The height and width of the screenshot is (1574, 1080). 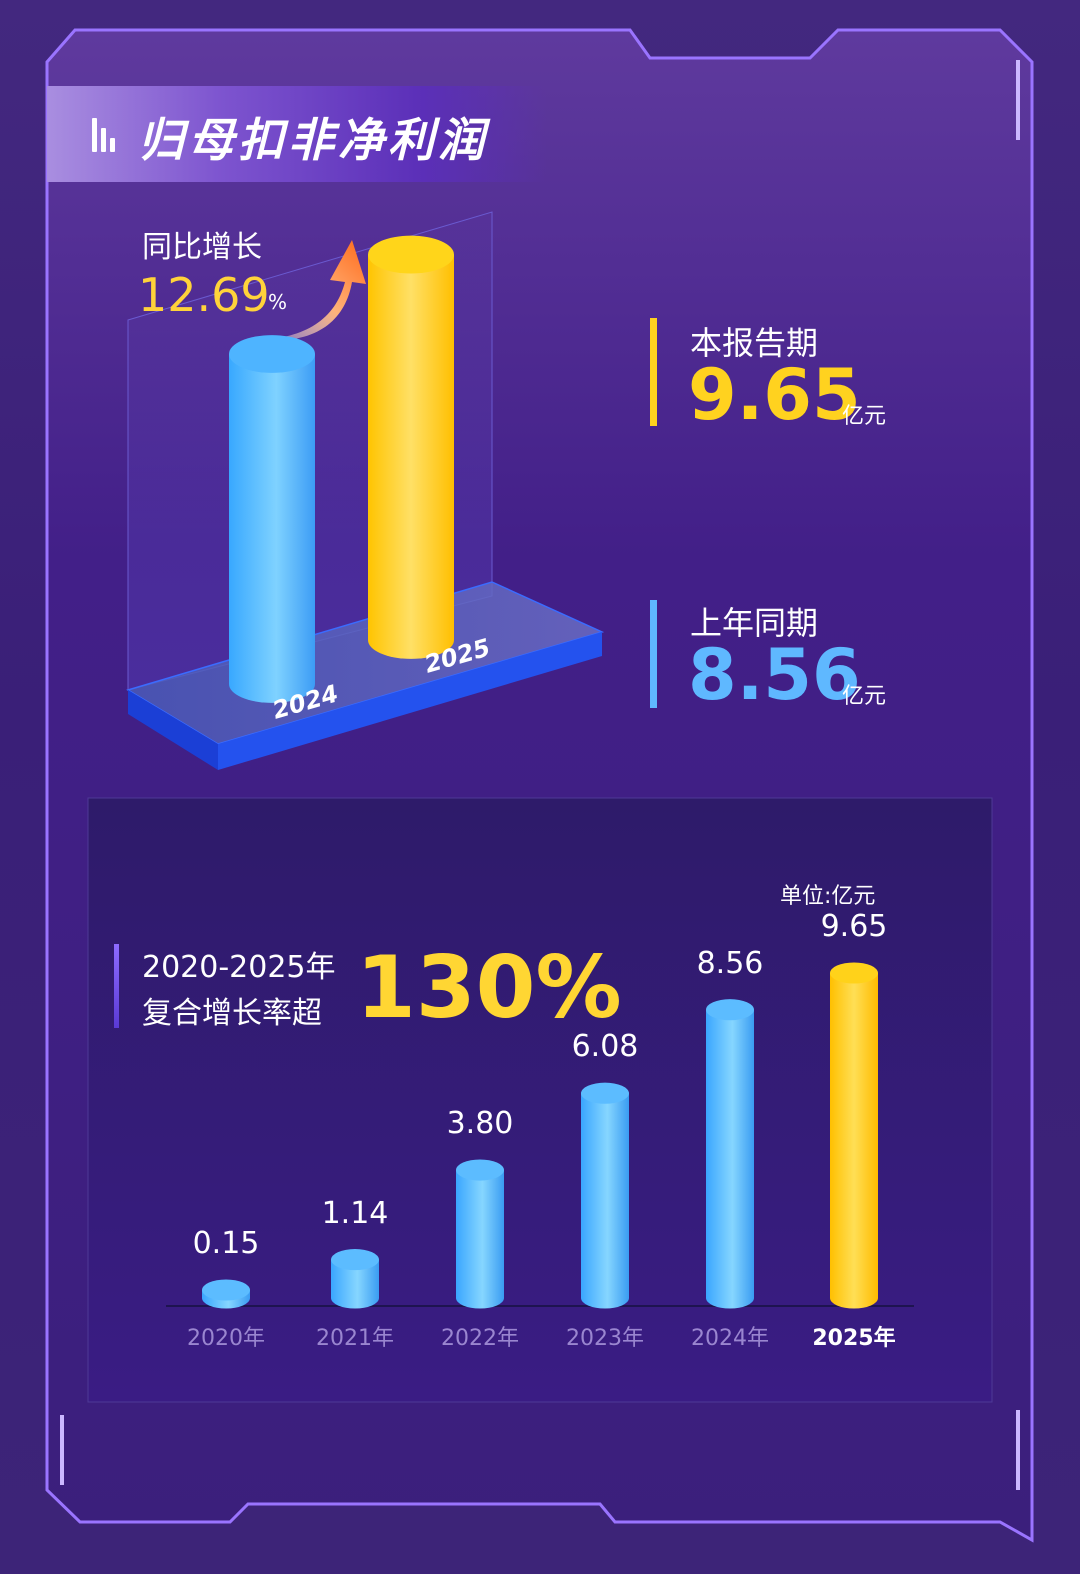 What do you see at coordinates (730, 1338) in the screenshot?
I see `trend-x-label: 2024年` at bounding box center [730, 1338].